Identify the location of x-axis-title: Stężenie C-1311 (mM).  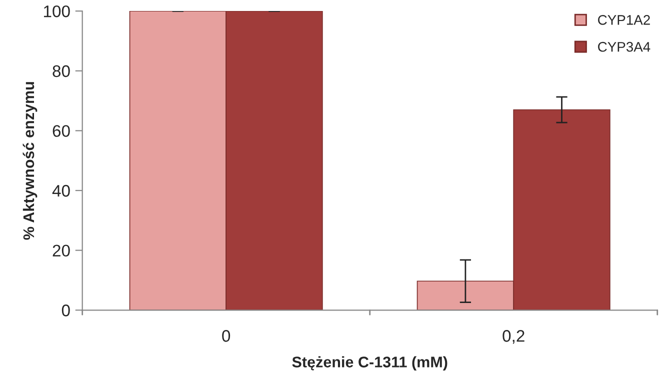
(370, 363).